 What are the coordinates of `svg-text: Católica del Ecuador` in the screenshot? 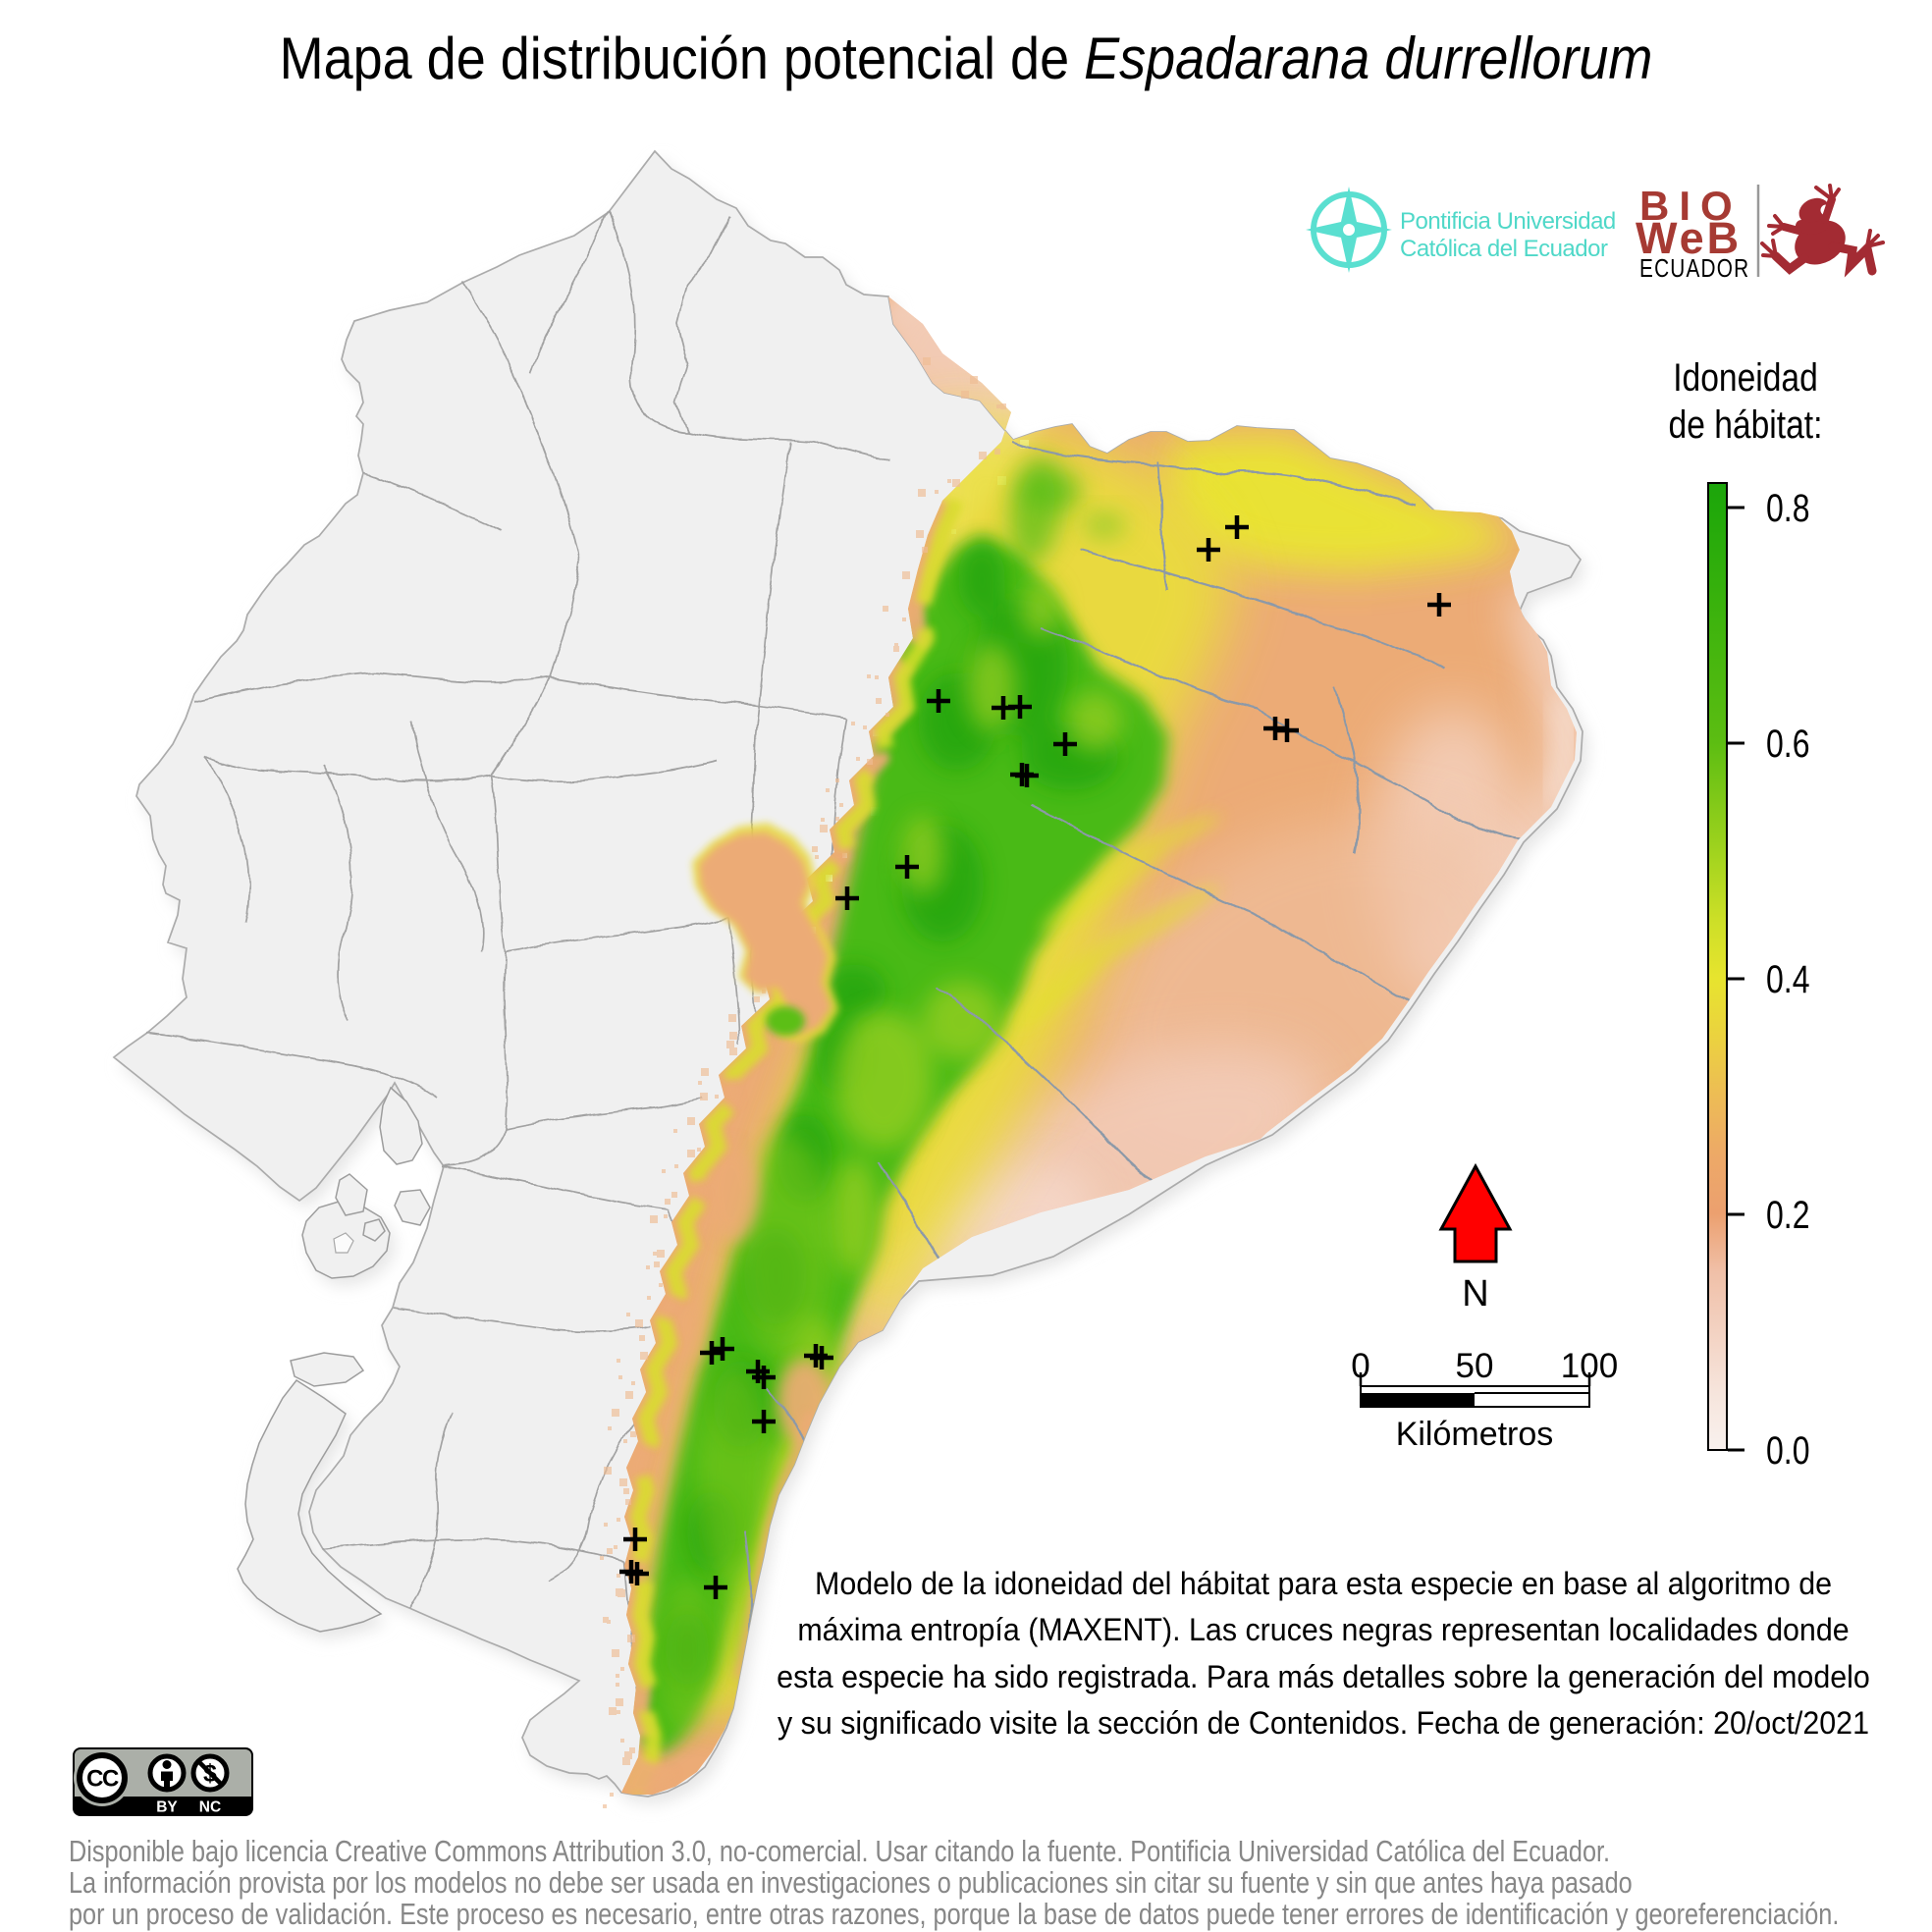 It's located at (1504, 249).